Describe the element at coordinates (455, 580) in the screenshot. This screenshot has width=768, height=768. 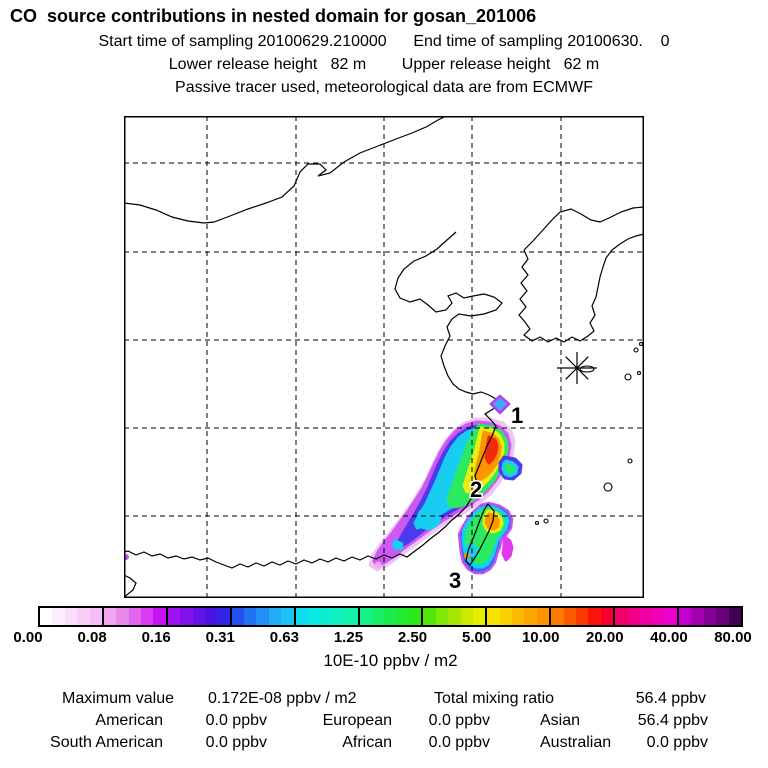
I see `source-marker-label: 3` at that location.